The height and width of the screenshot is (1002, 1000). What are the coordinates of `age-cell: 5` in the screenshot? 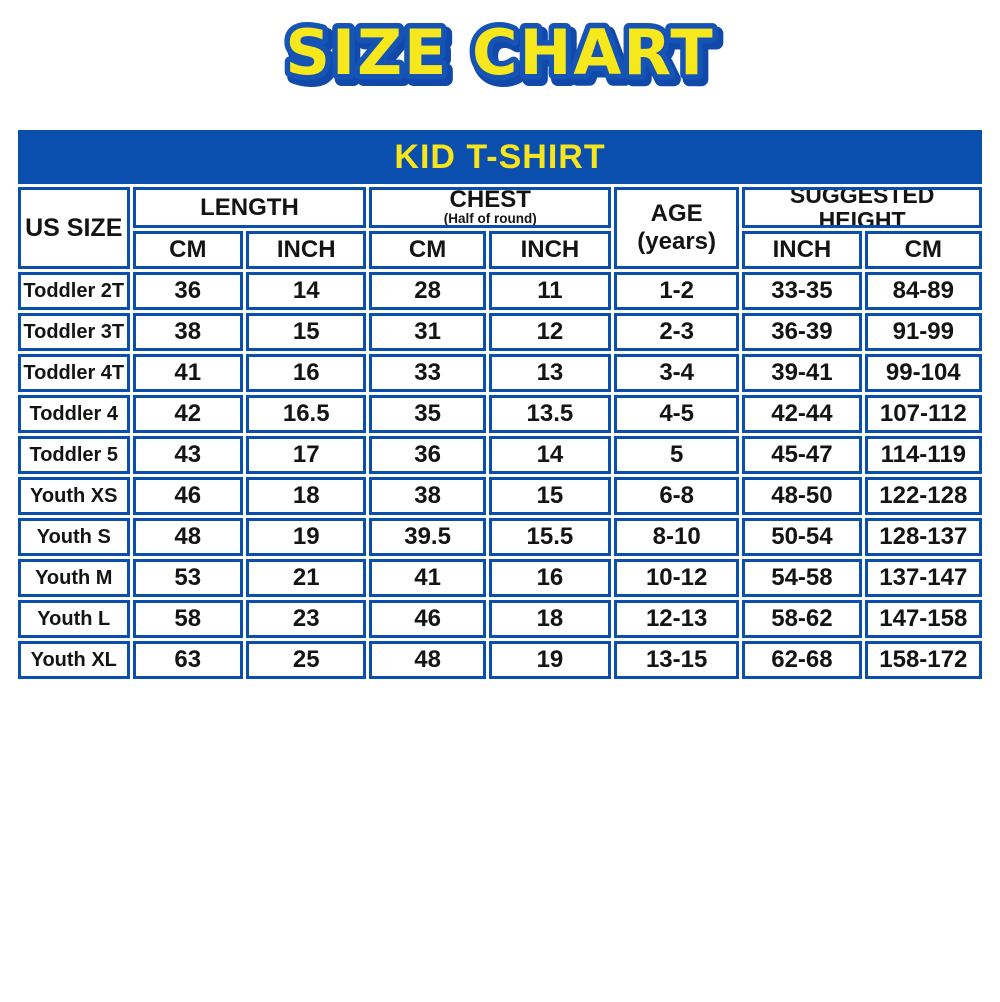 It's located at (677, 455).